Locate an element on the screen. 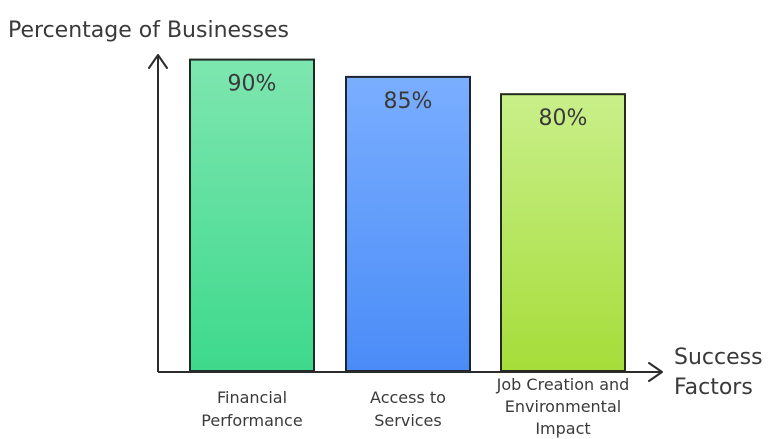  category-label-2-line-1: Access to is located at coordinates (408, 397).